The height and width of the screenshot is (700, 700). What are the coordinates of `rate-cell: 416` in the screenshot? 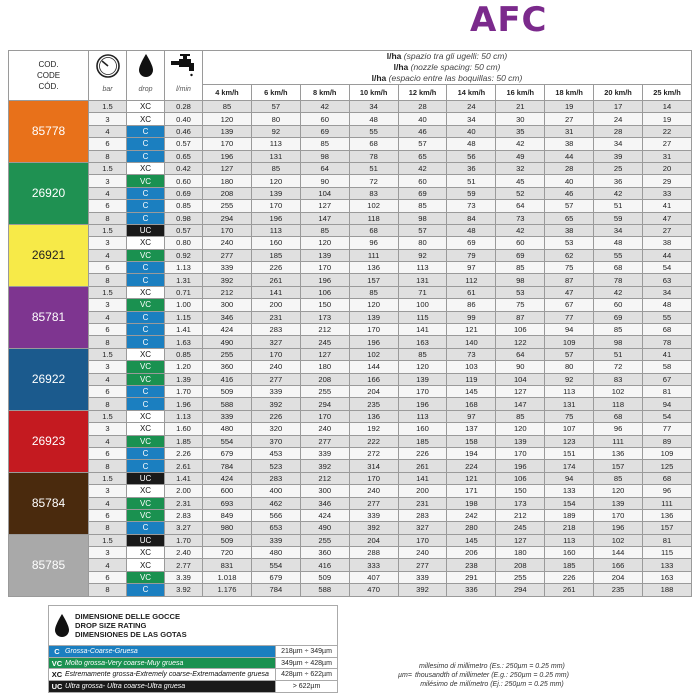 It's located at (227, 379).